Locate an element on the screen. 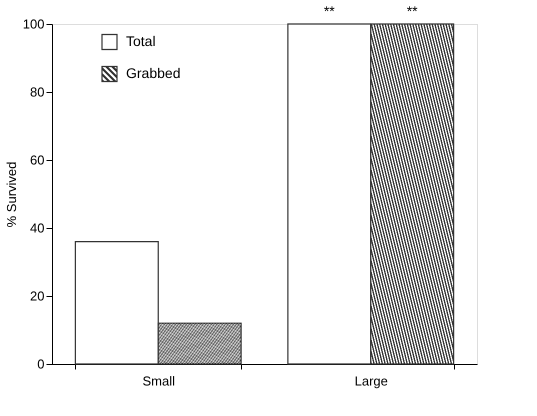 Image resolution: width=537 pixels, height=416 pixels. y-tick-label: 100 is located at coordinates (33, 24).